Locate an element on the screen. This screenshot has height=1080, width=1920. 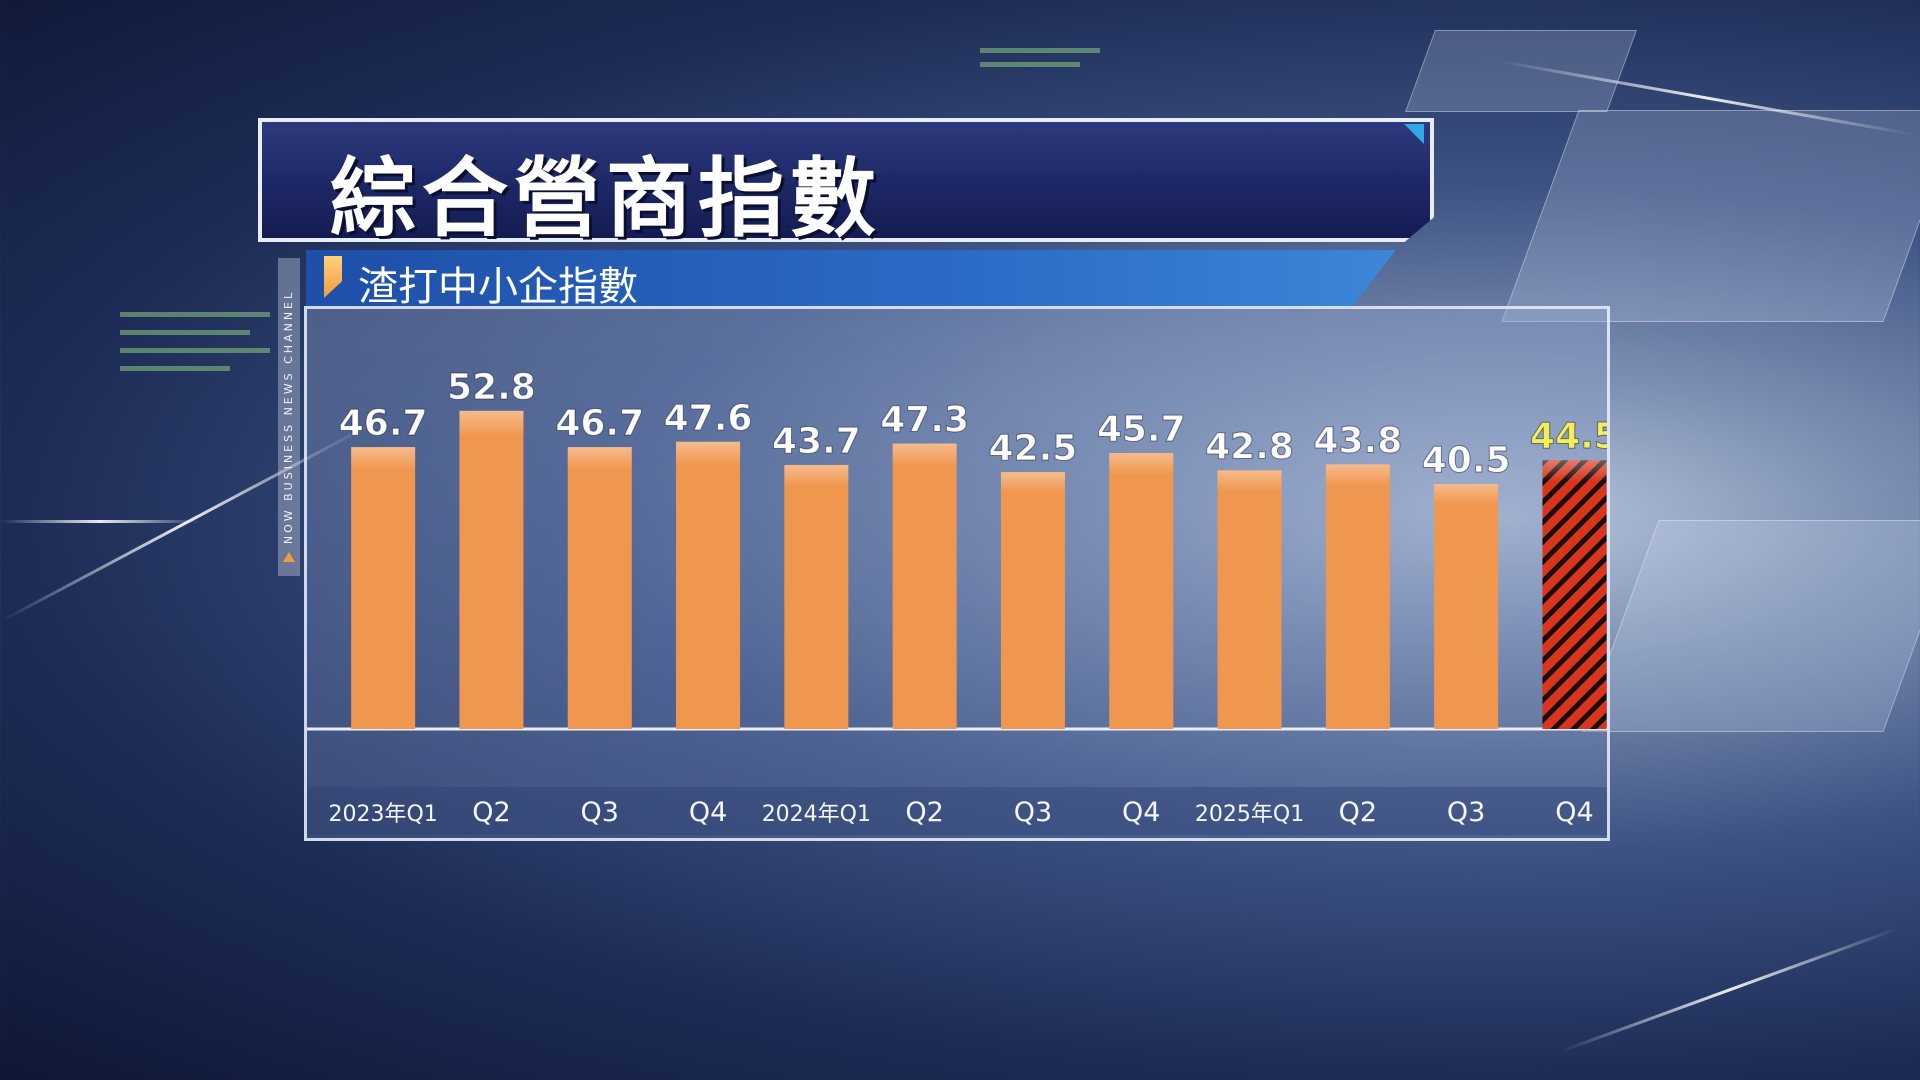
page-title: 綜合營商指數 is located at coordinates (606, 199).